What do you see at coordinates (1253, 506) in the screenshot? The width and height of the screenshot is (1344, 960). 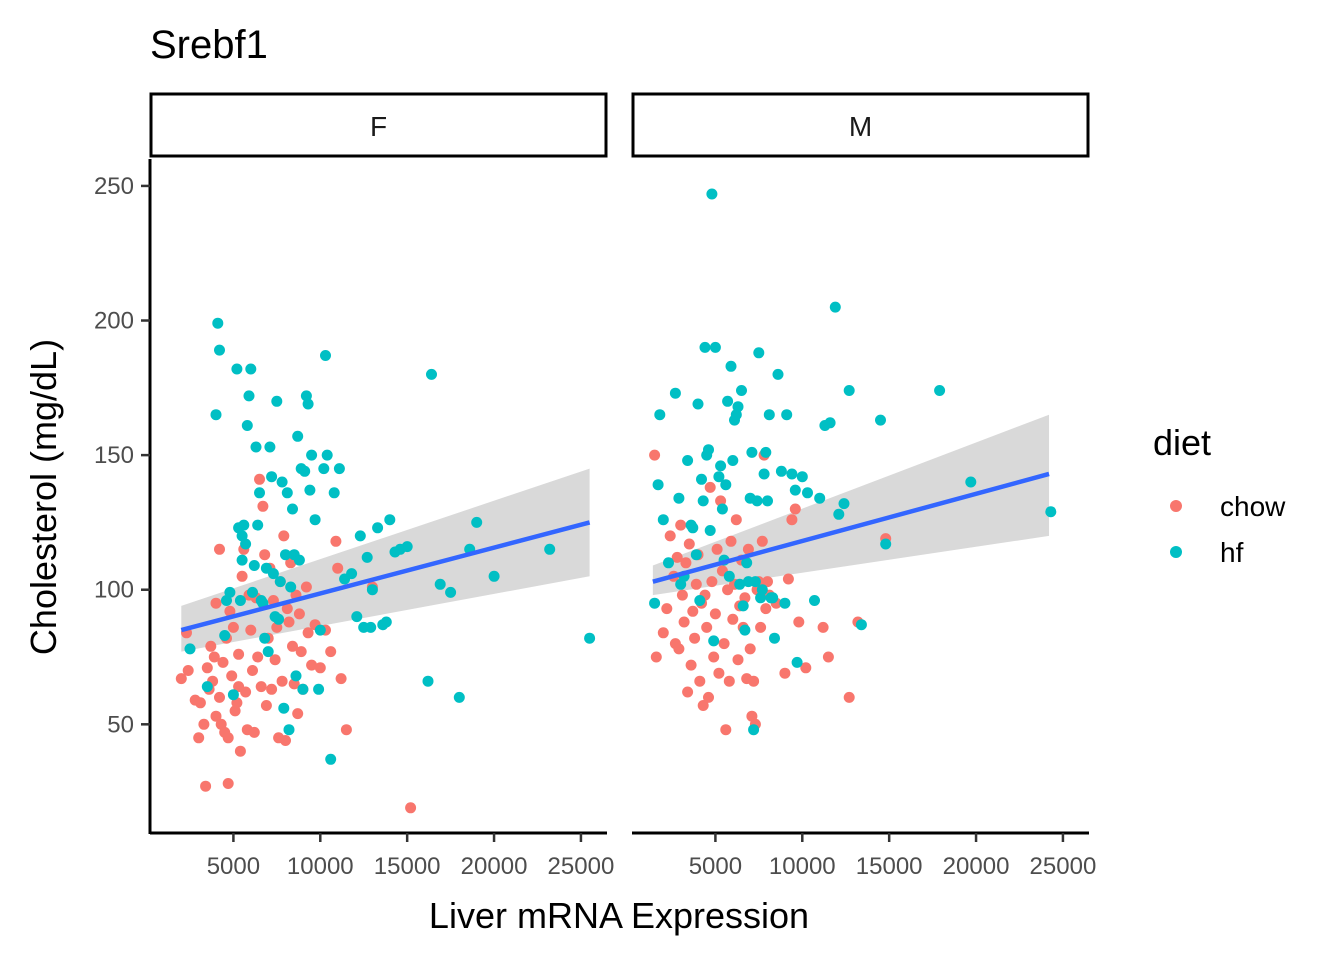 I see `legend-label-chow: chow` at bounding box center [1253, 506].